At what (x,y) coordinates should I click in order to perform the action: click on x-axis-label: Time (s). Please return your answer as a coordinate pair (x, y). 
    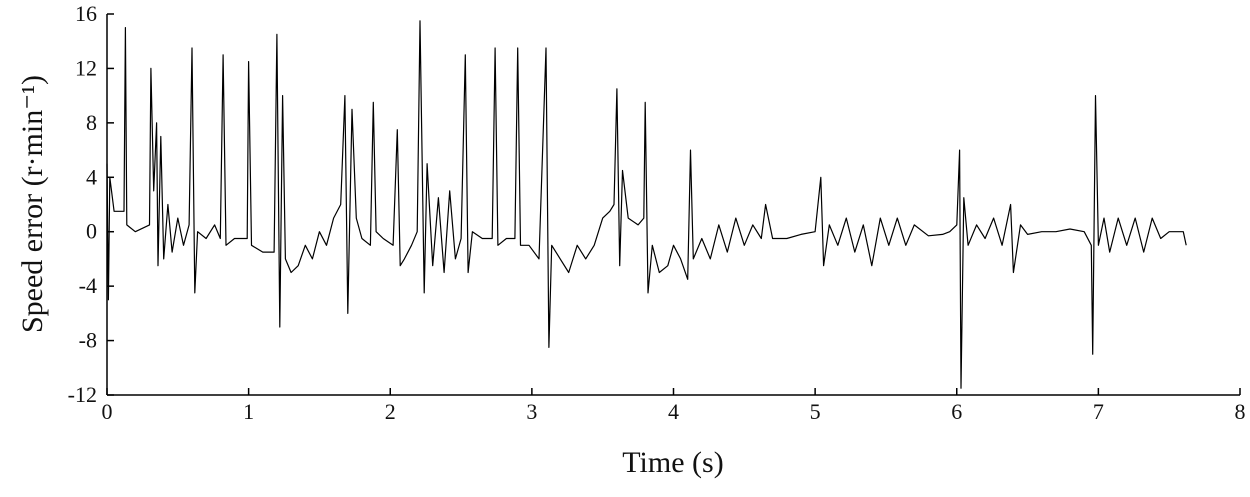
    Looking at the image, I should click on (672, 462).